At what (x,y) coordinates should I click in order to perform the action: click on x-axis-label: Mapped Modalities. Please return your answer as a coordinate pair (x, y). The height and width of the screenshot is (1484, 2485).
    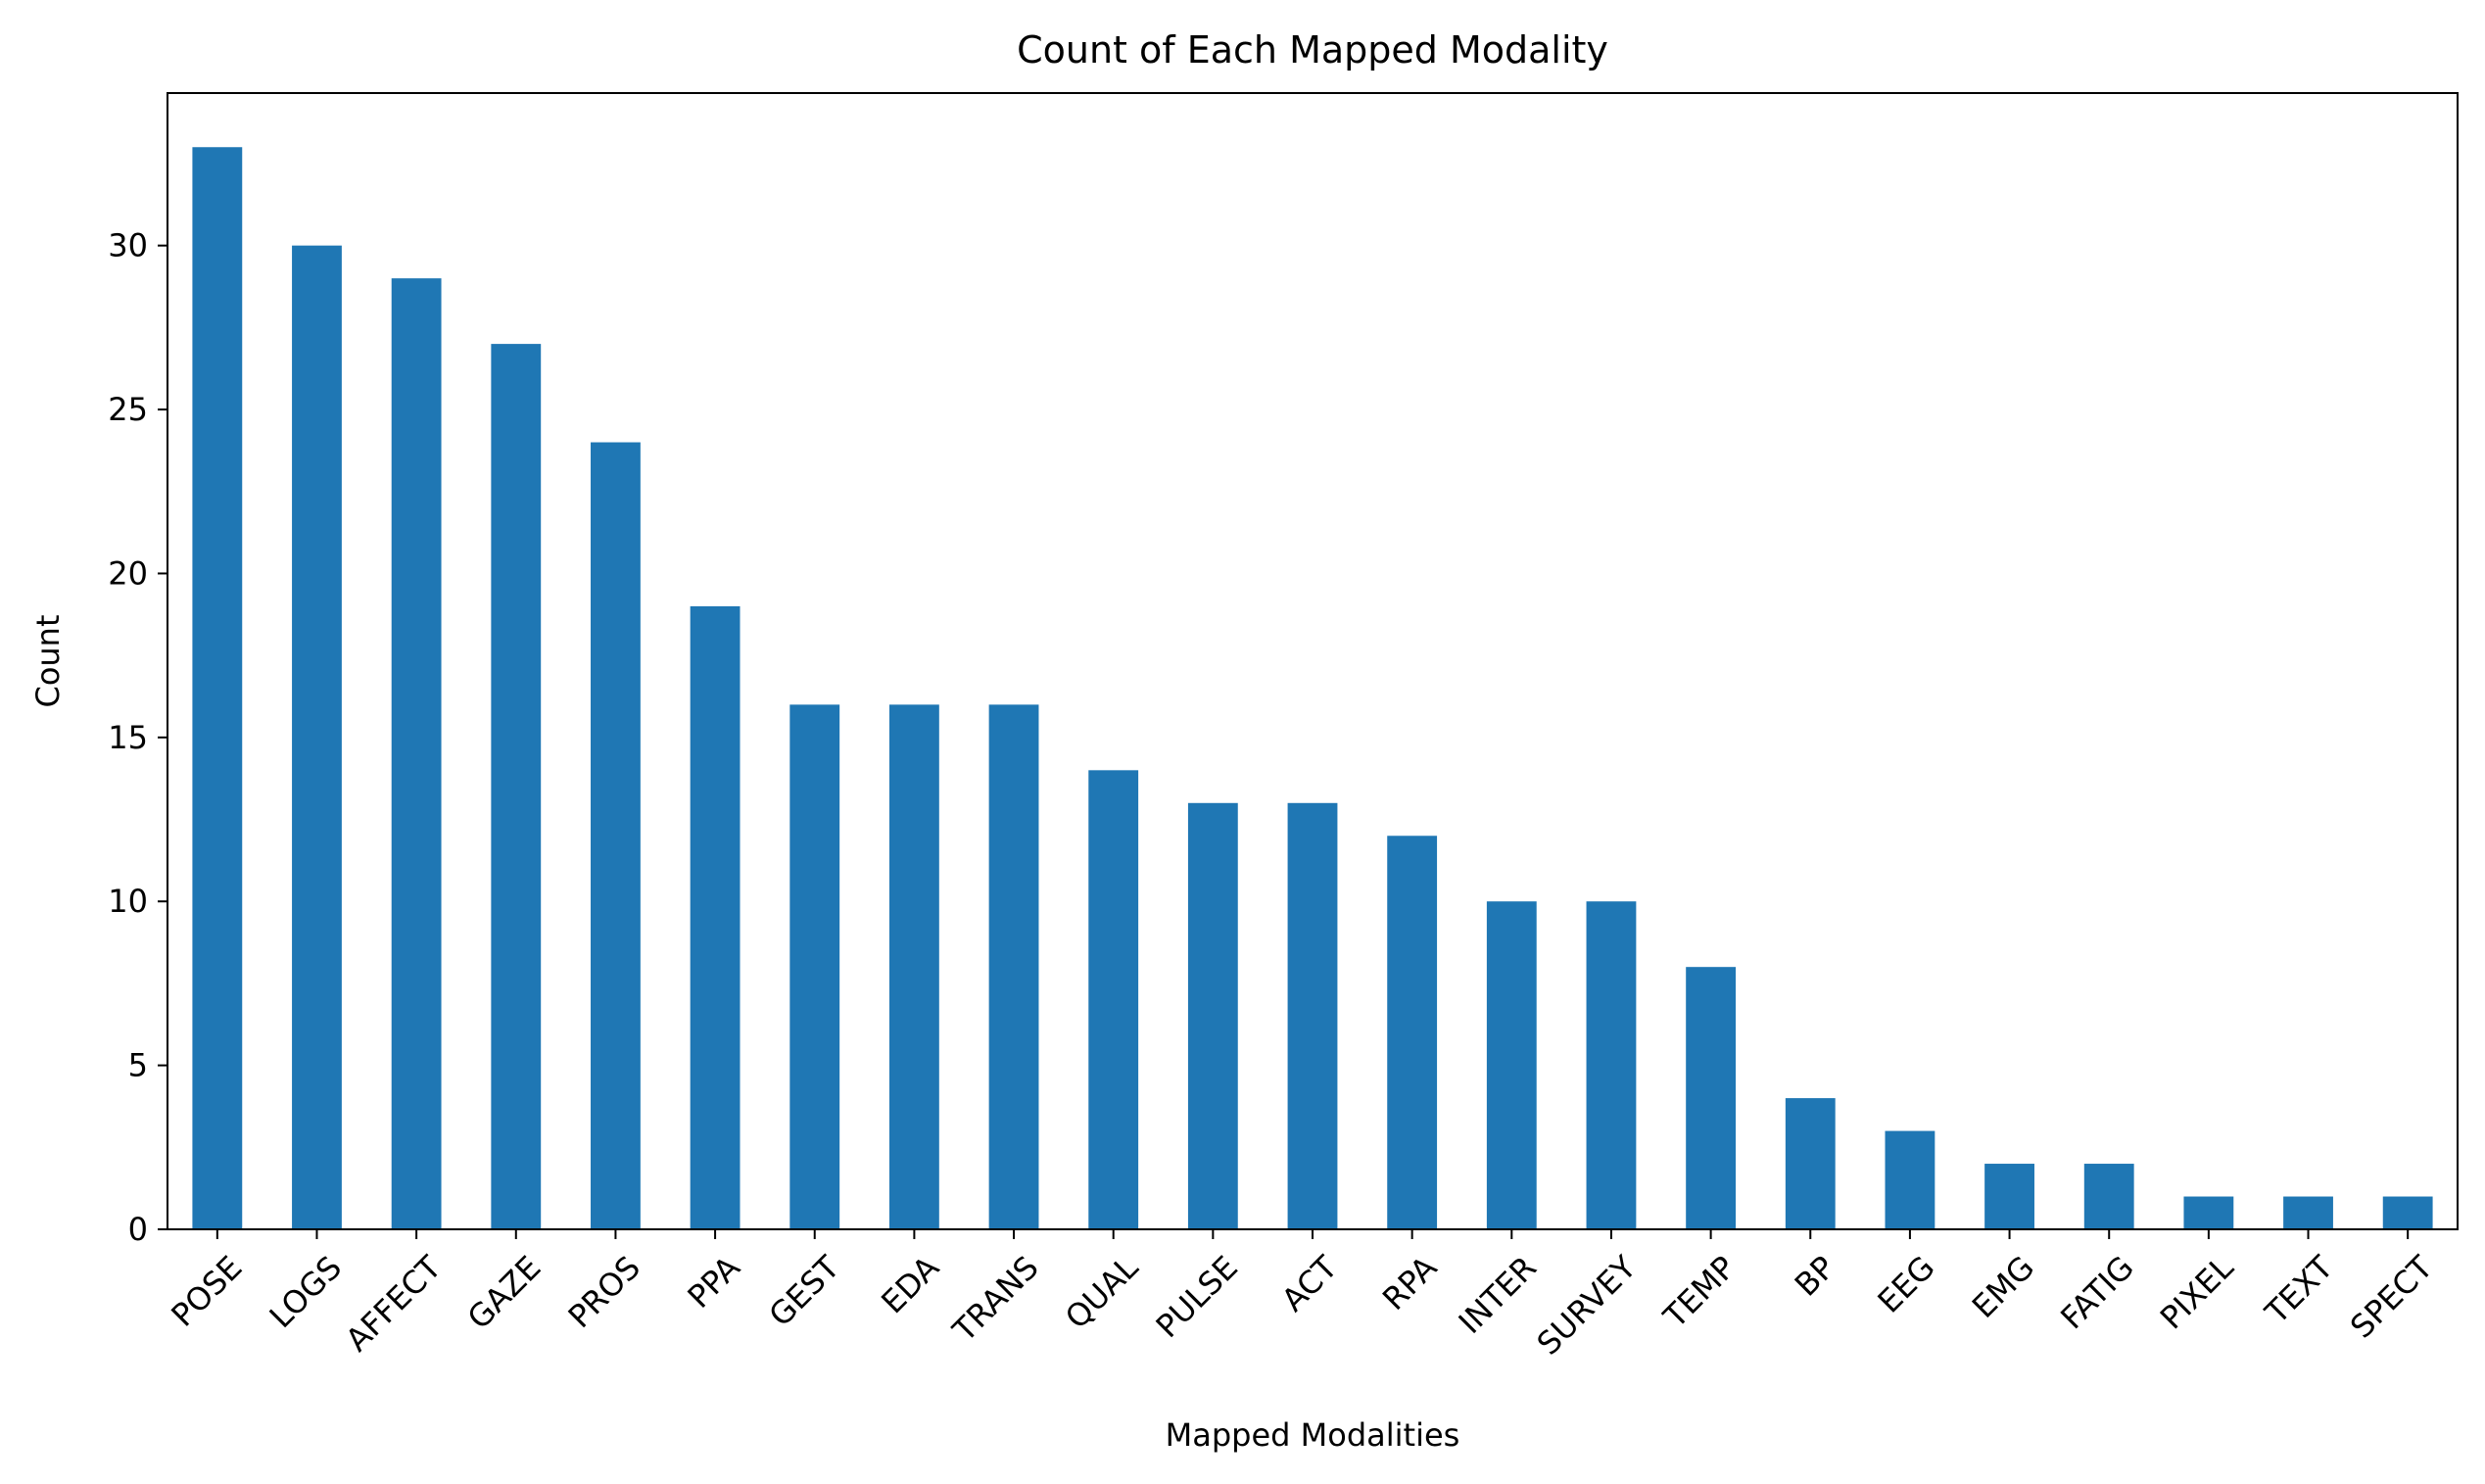
    Looking at the image, I should click on (1313, 1435).